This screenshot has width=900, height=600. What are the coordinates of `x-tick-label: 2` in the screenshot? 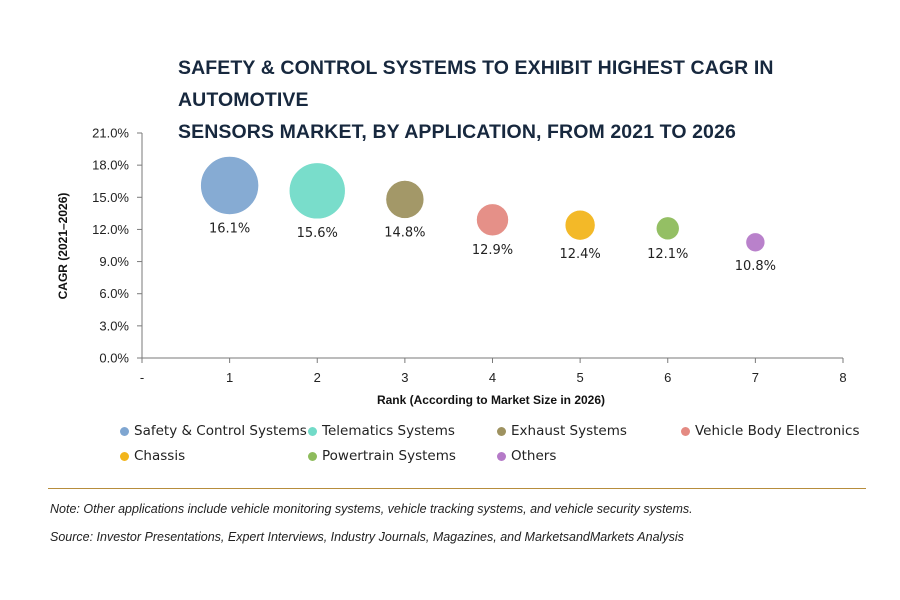 It's located at (317, 377).